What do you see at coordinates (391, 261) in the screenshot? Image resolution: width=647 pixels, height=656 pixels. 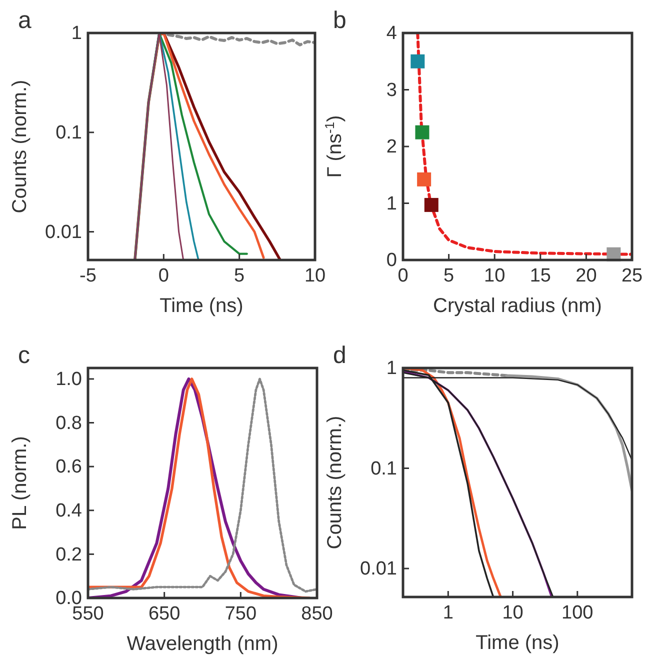 I see `y-tick-label: 0` at bounding box center [391, 261].